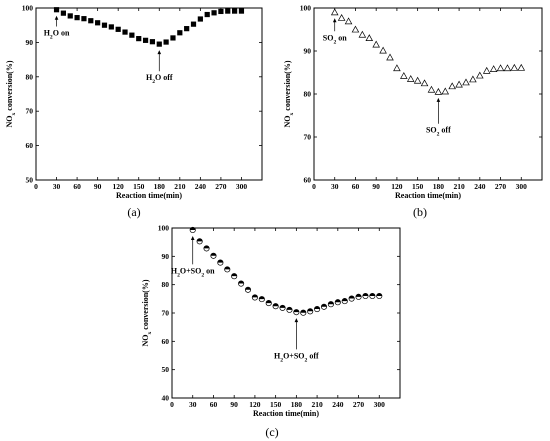 The width and height of the screenshot is (550, 441). I want to click on y-tick-label: 40, so click(166, 398).